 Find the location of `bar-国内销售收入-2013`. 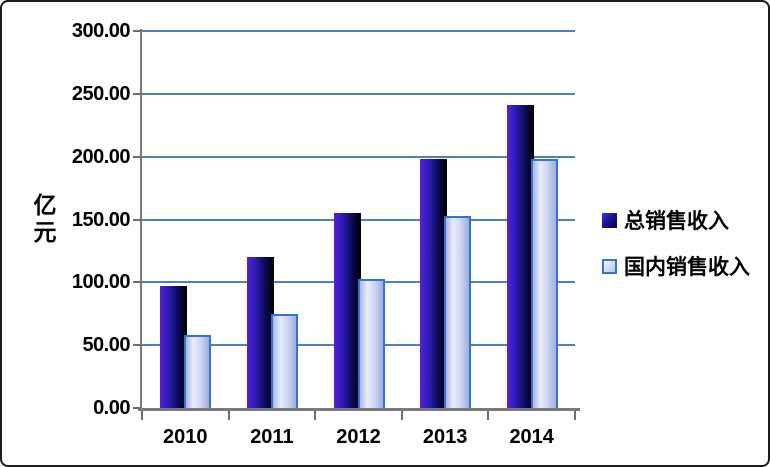

bar-国内销售收入-2013 is located at coordinates (458, 311).